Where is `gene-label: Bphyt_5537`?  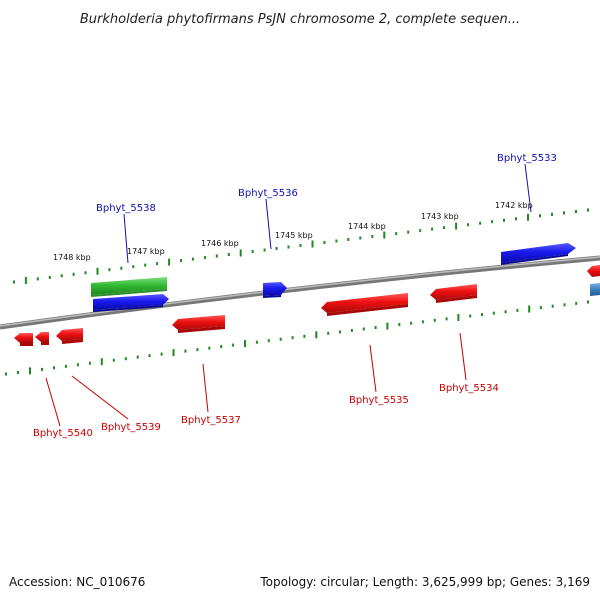 gene-label: Bphyt_5537 is located at coordinates (211, 420).